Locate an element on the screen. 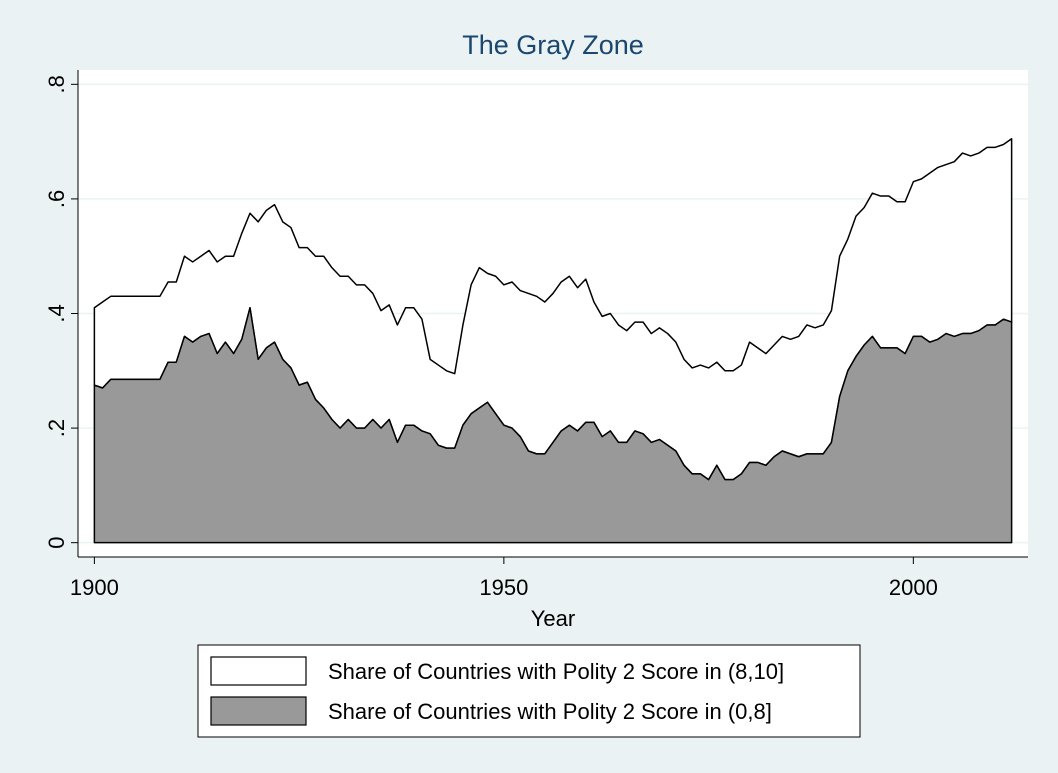 Image resolution: width=1058 pixels, height=773 pixels. y-tick-label: .2 is located at coordinates (56, 428).